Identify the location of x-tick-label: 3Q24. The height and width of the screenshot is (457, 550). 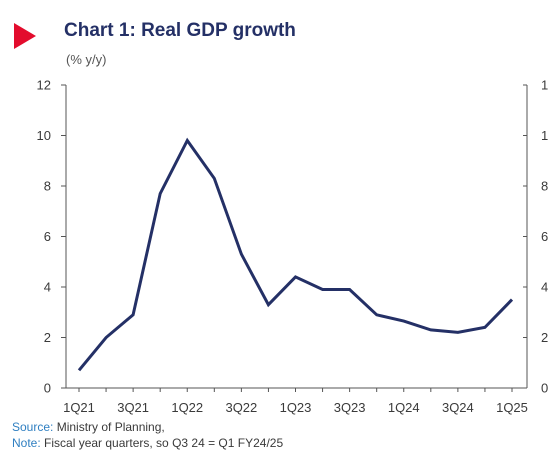
(458, 407).